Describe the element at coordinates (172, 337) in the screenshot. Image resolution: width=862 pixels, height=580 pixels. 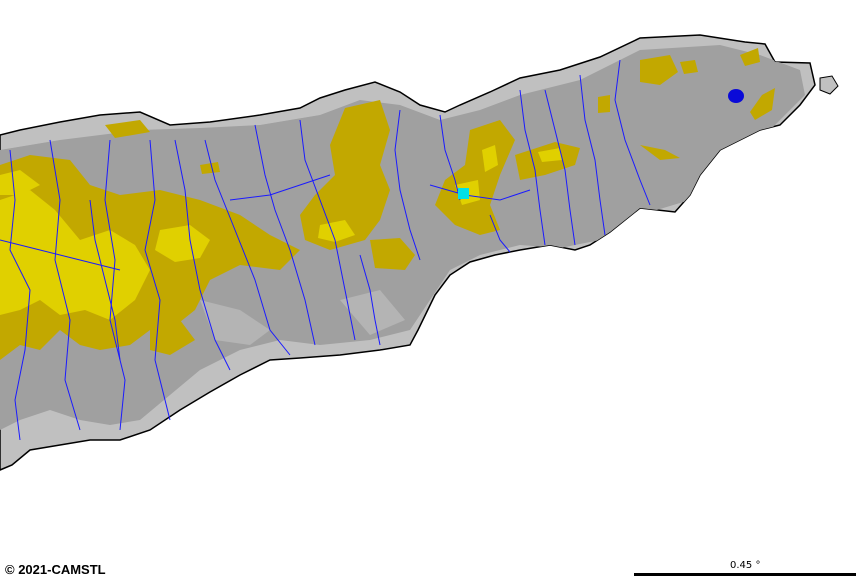
I see `highland-south` at that location.